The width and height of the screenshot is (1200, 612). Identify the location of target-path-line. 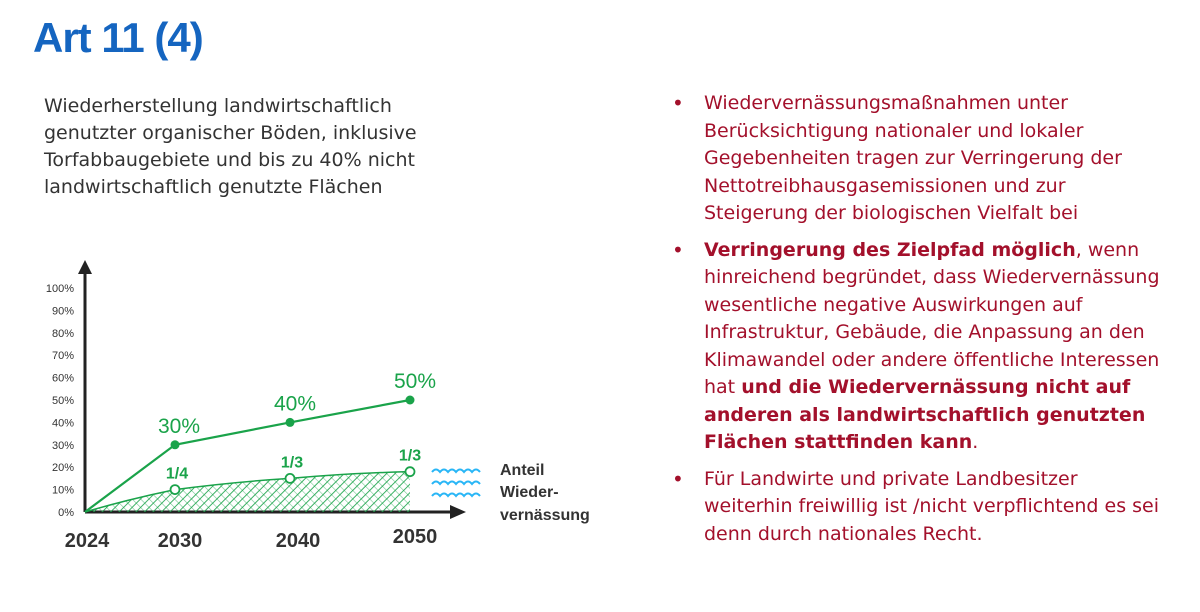
(247, 455).